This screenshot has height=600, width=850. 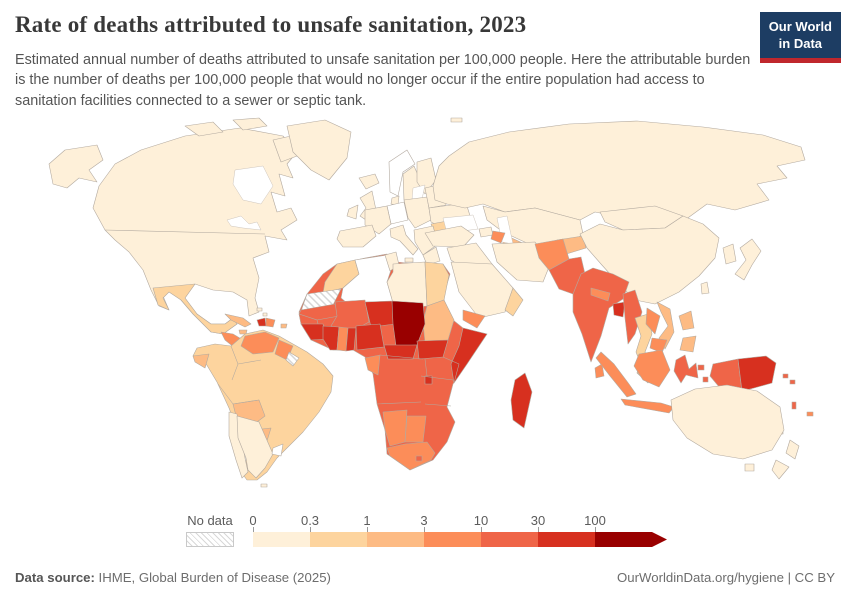 I want to click on region-uruguay, so click(x=277, y=450).